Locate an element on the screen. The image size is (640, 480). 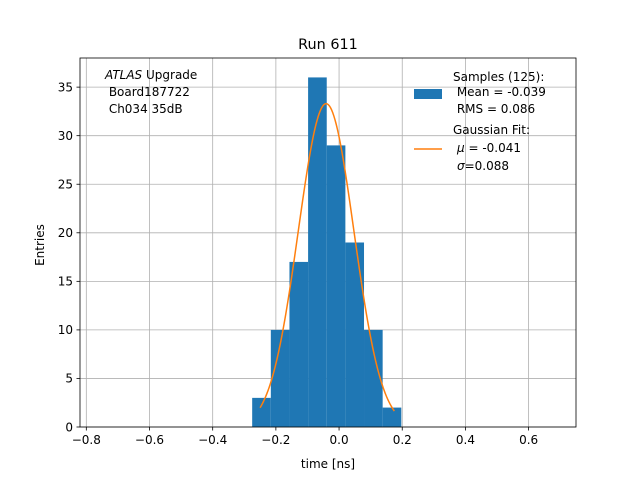
legend-samples-swatch is located at coordinates (428, 94).